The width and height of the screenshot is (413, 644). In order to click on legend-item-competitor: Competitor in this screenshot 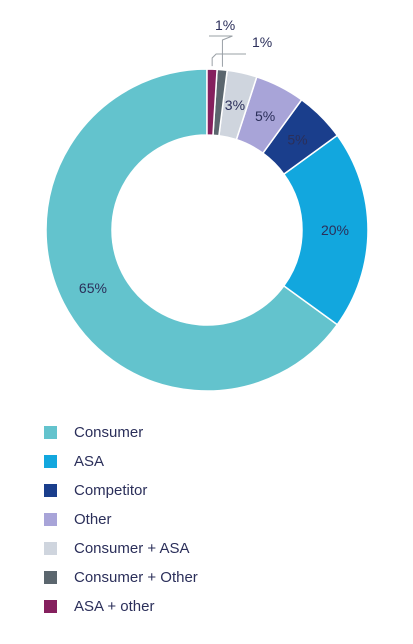, I will do `click(121, 490)`.